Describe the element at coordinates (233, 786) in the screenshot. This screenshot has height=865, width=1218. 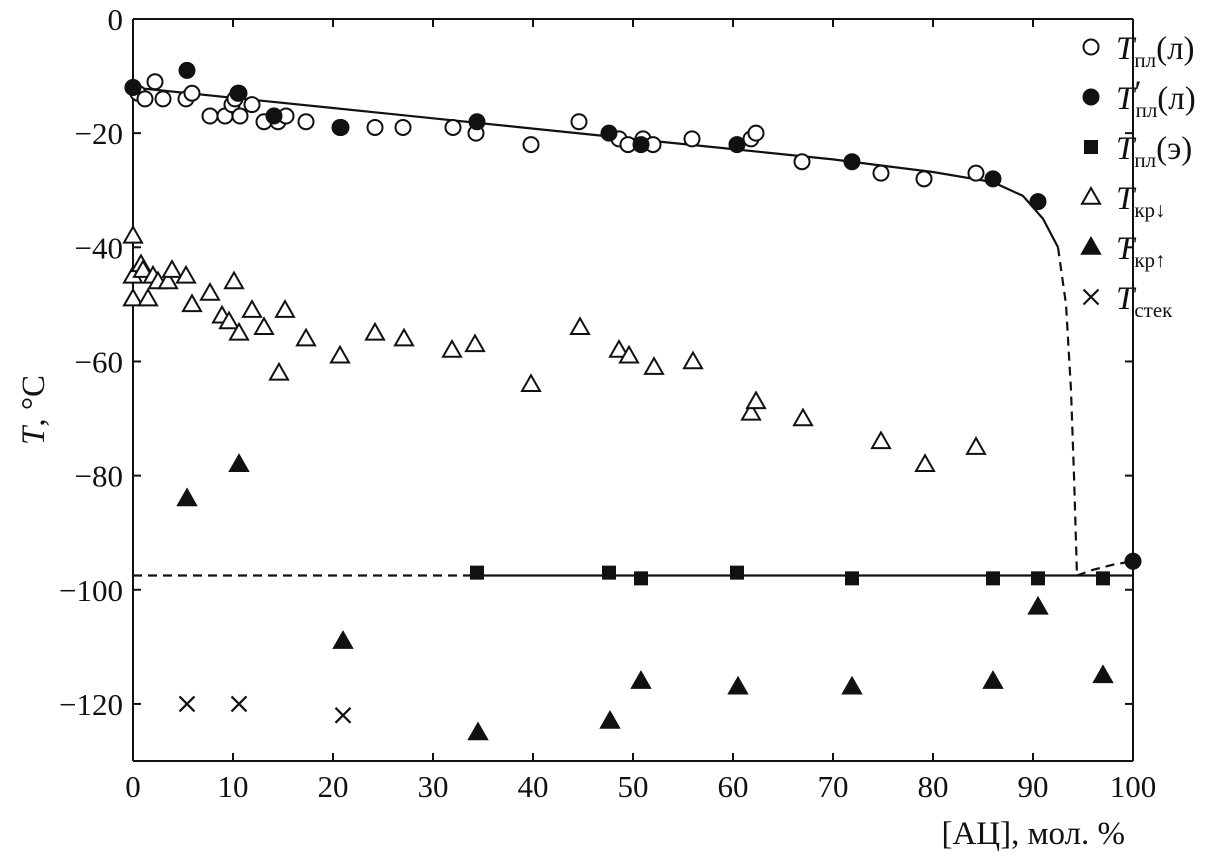
I see `x-tick-label: 10` at that location.